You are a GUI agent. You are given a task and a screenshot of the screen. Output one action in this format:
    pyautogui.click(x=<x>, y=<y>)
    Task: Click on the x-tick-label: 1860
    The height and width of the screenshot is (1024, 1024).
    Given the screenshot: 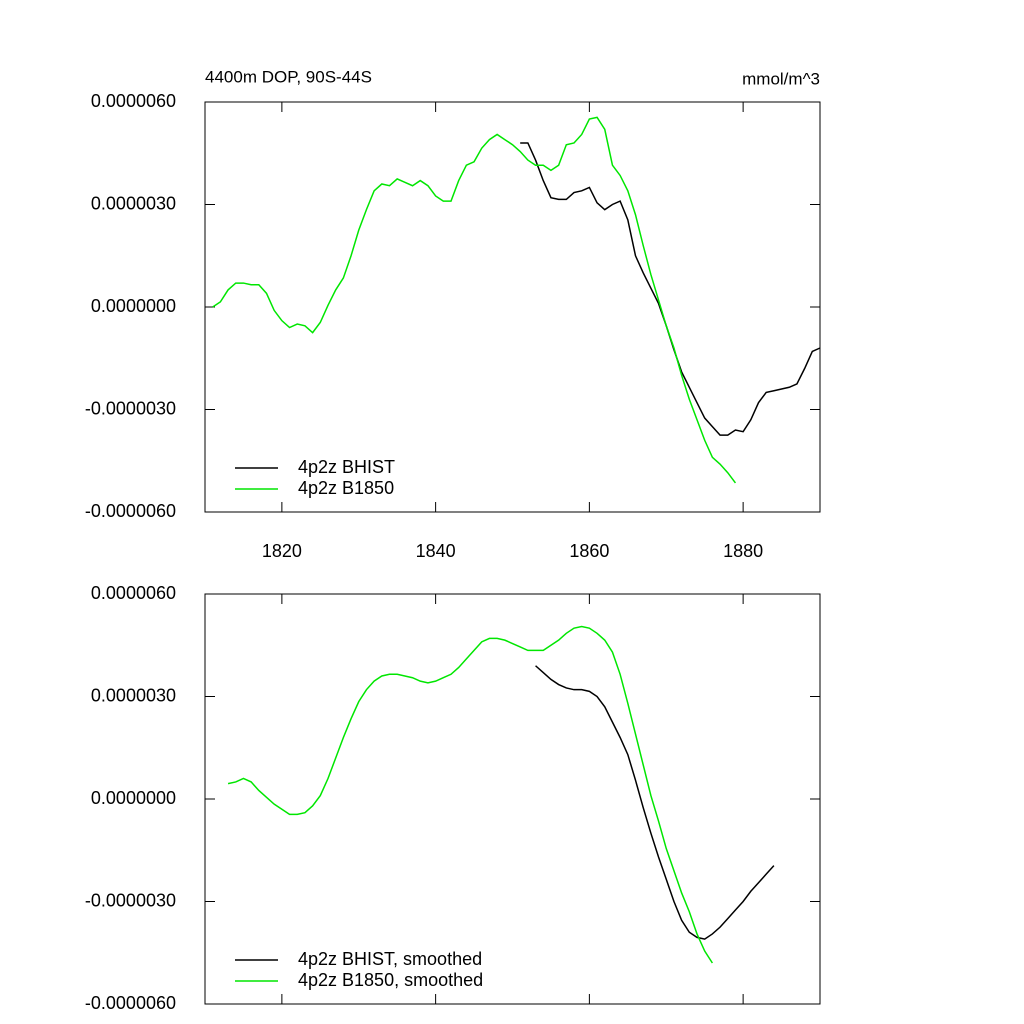 What is the action you would take?
    pyautogui.click(x=589, y=551)
    